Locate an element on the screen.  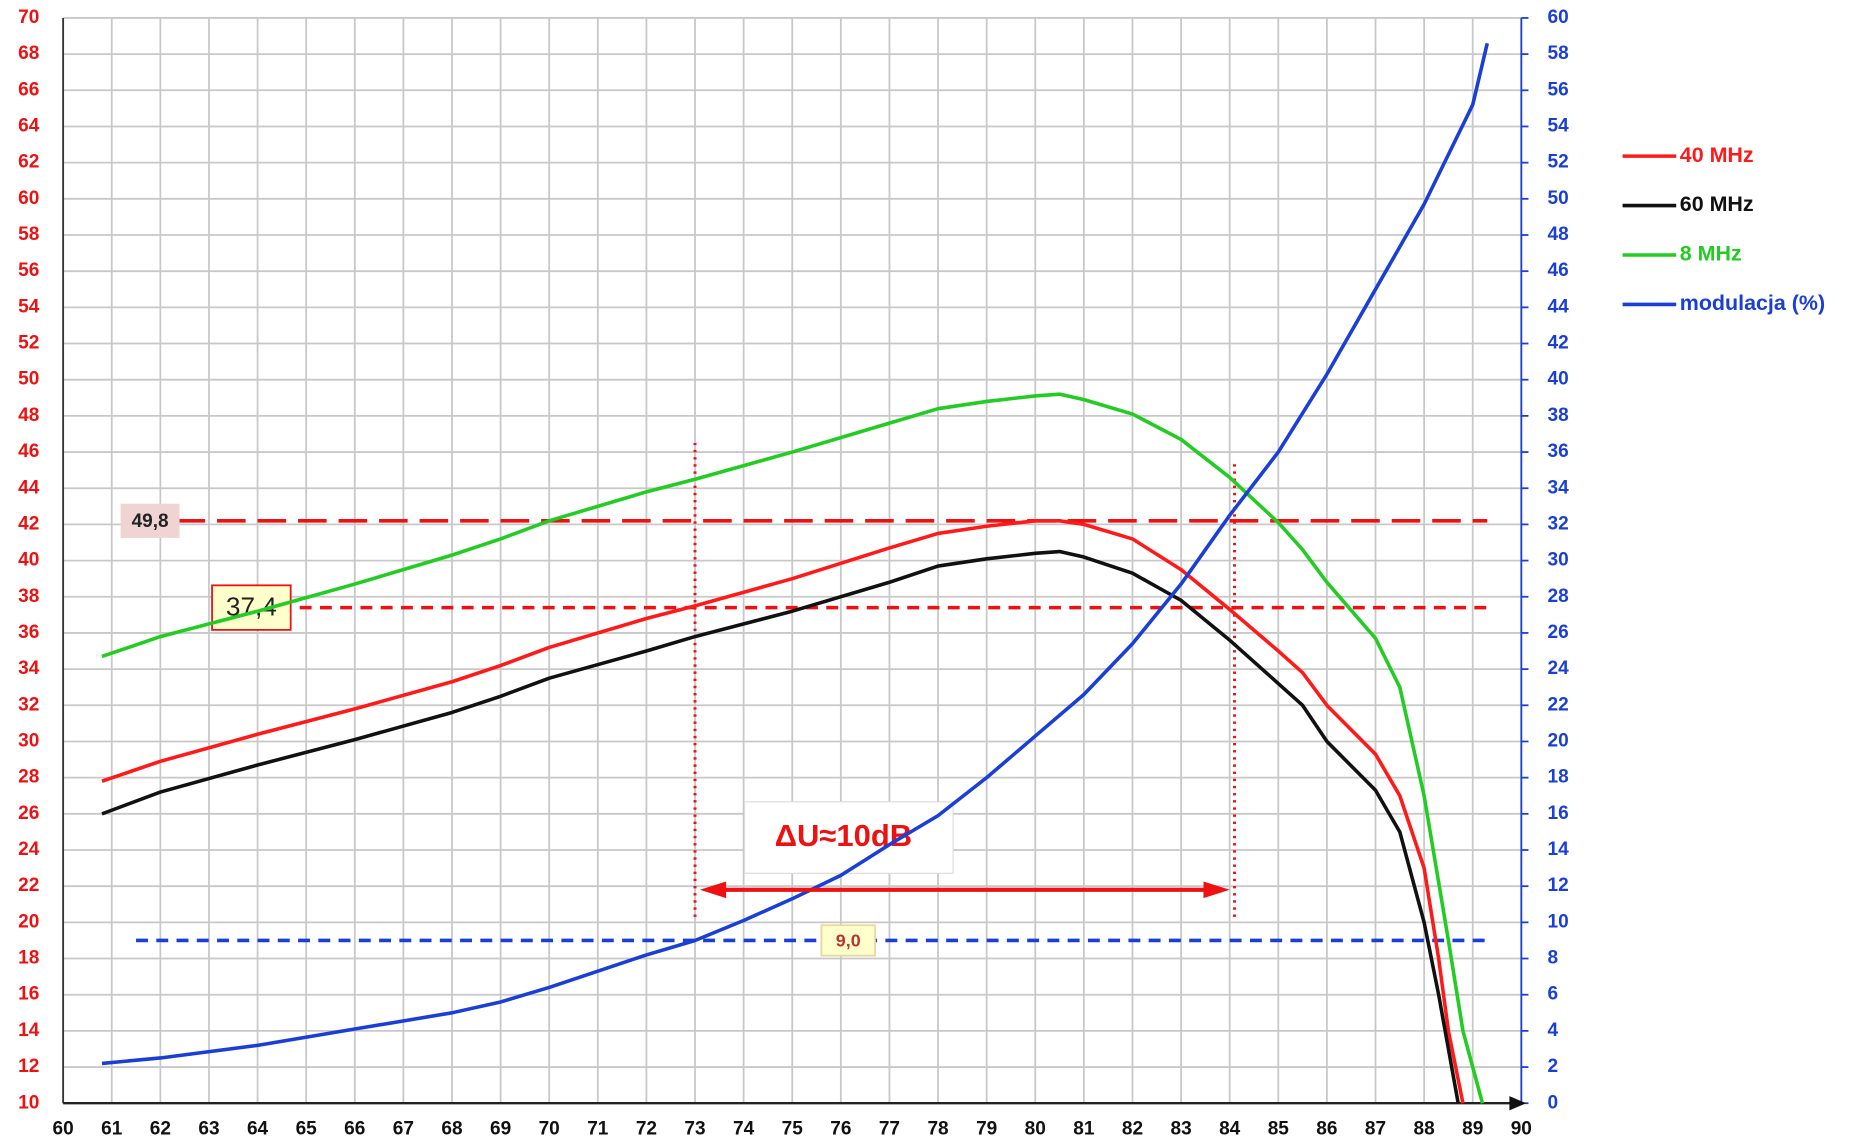
y2-tick-label: 28 is located at coordinates (1558, 596).